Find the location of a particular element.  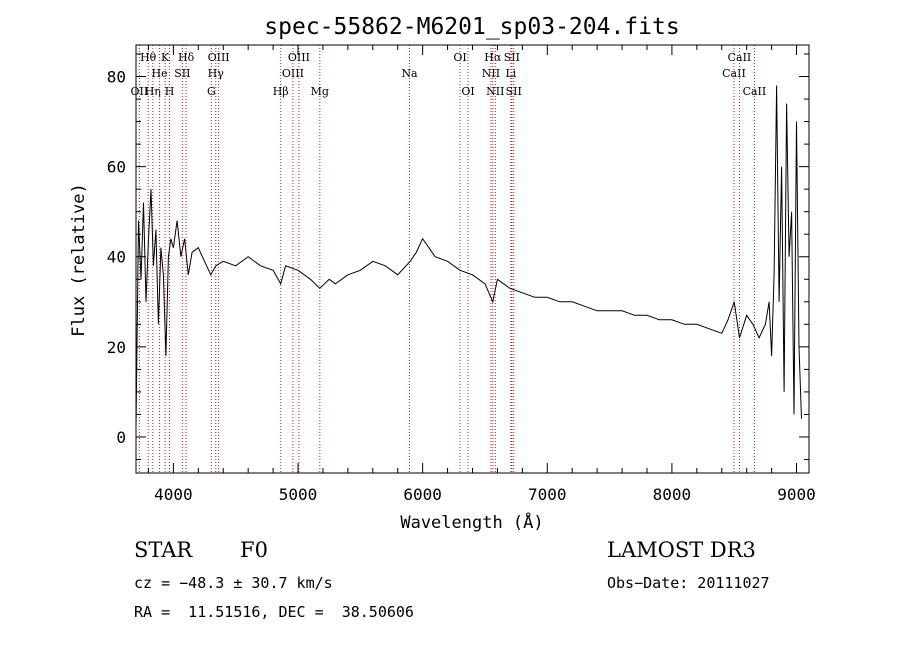

line-label: Mg is located at coordinates (320, 91).